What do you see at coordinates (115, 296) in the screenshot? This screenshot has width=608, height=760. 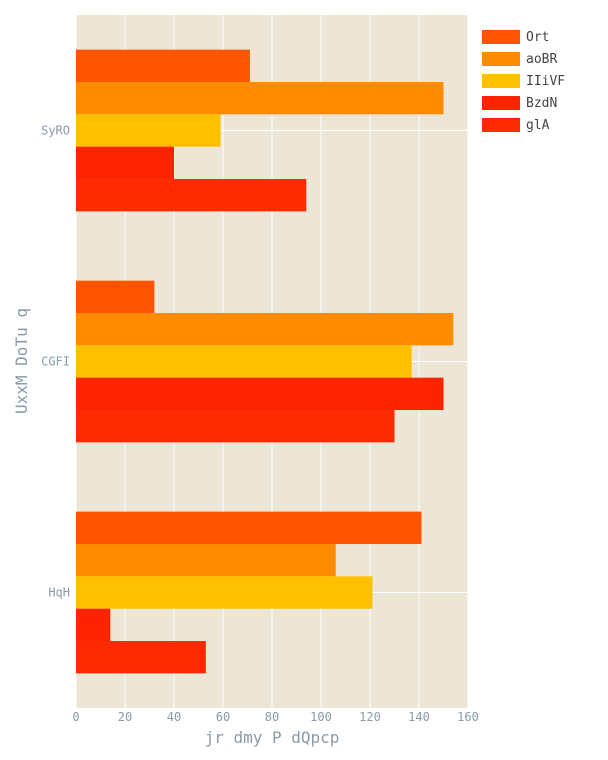 I see `bar-Ort-CGFI` at bounding box center [115, 296].